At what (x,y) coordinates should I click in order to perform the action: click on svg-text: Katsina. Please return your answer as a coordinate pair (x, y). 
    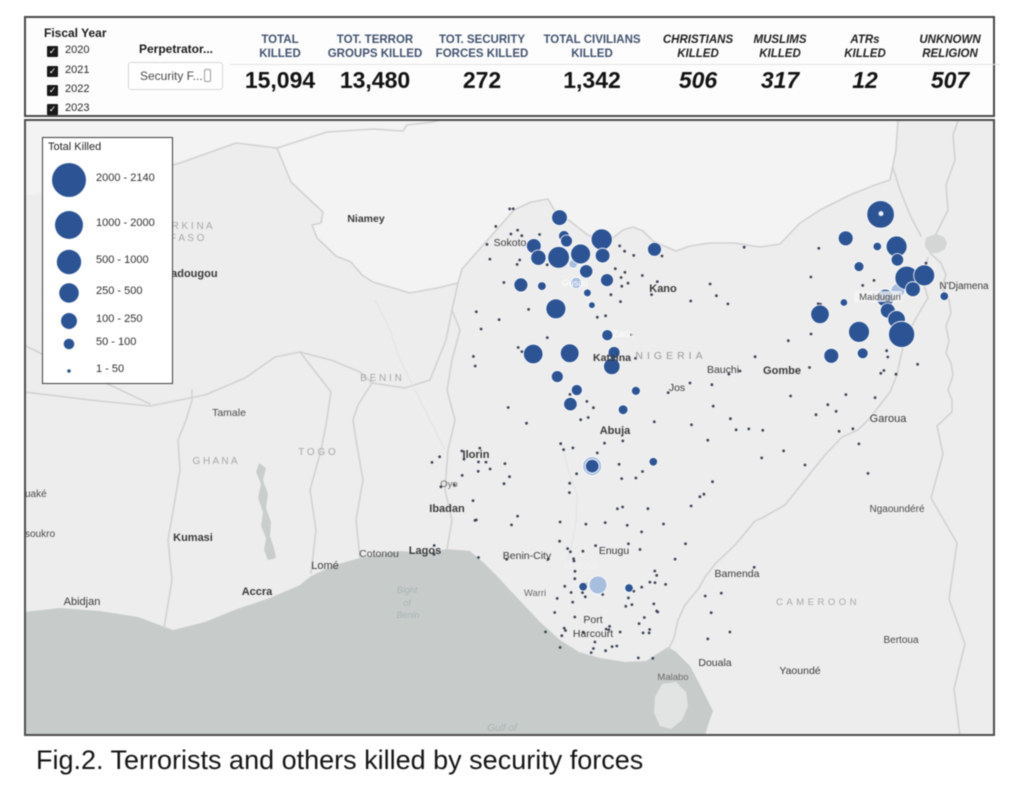
    Looking at the image, I should click on (612, 358).